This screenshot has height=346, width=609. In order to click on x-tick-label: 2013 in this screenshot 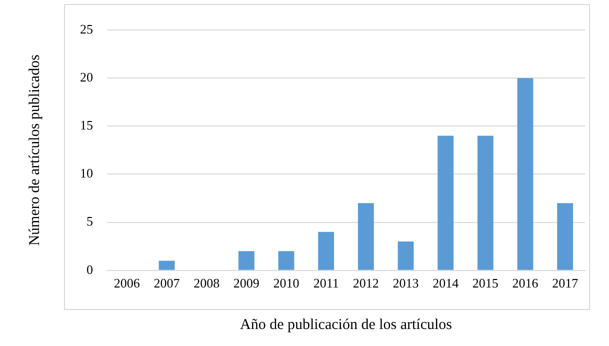, I will do `click(405, 283)`.